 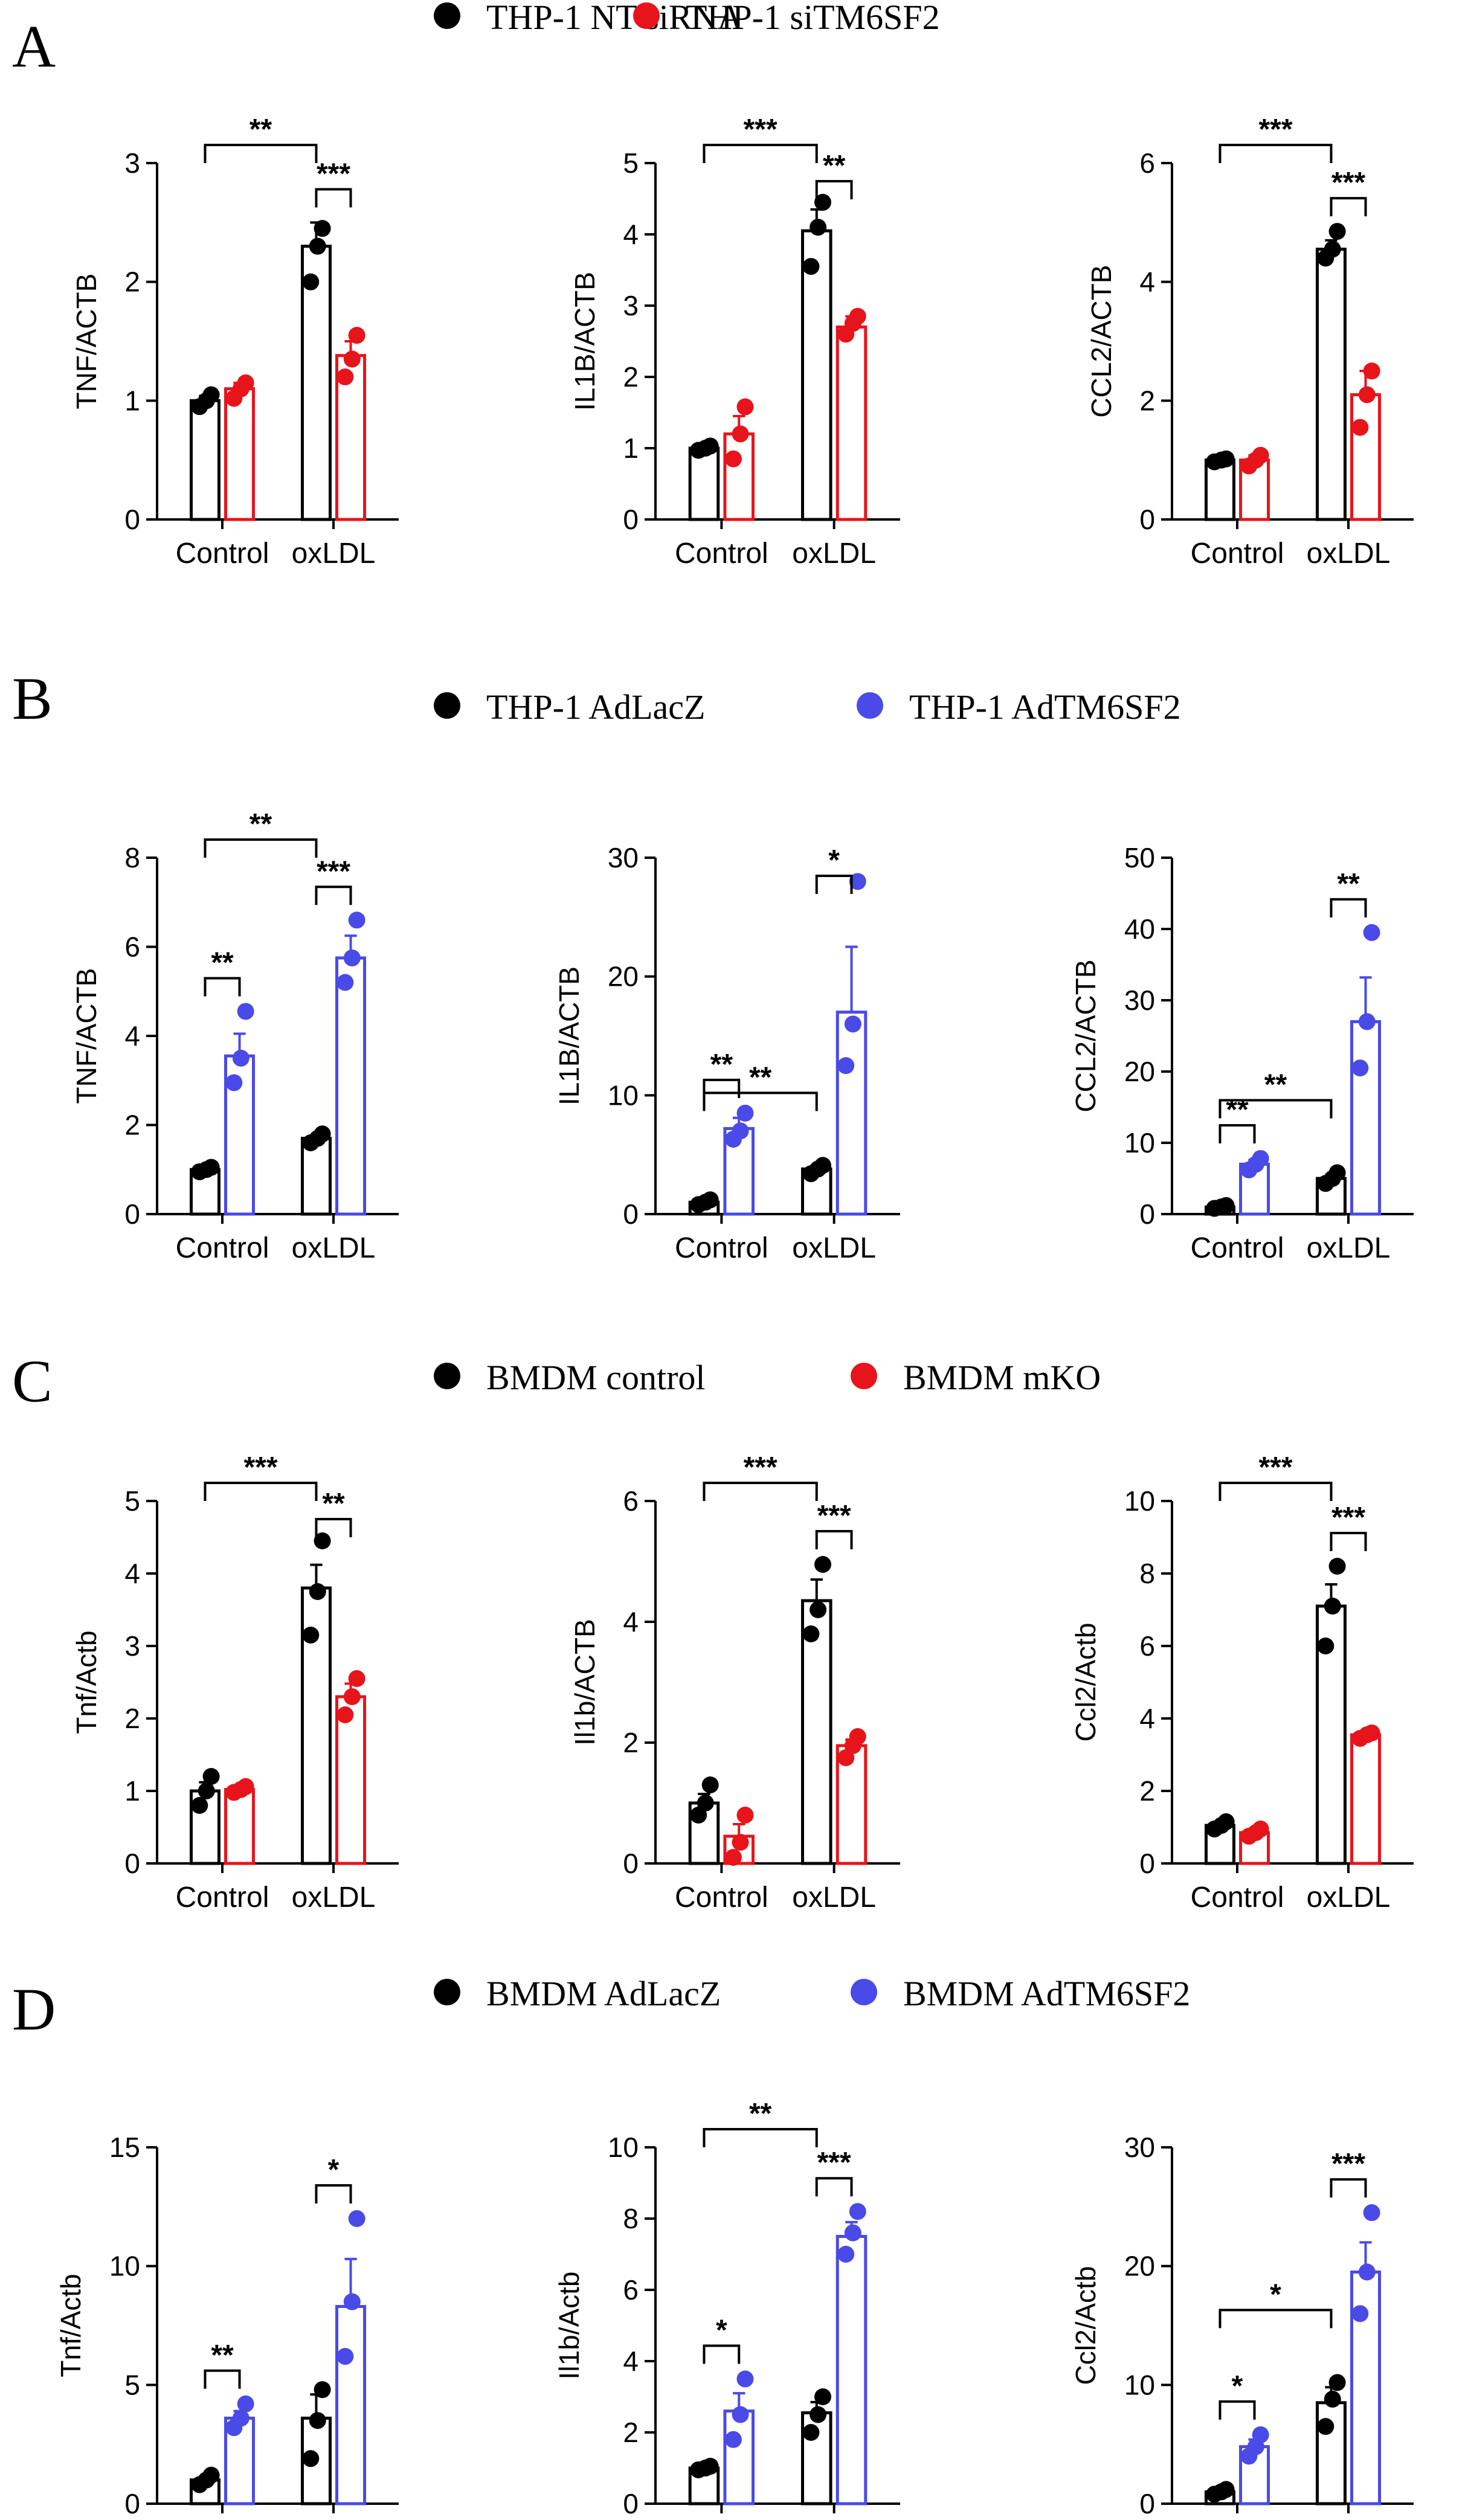 I want to click on chart-ccl2-actb: 0 2 4 6 CCL2/ACTB Control oxLDL *** ***, so click(x=1250, y=342).